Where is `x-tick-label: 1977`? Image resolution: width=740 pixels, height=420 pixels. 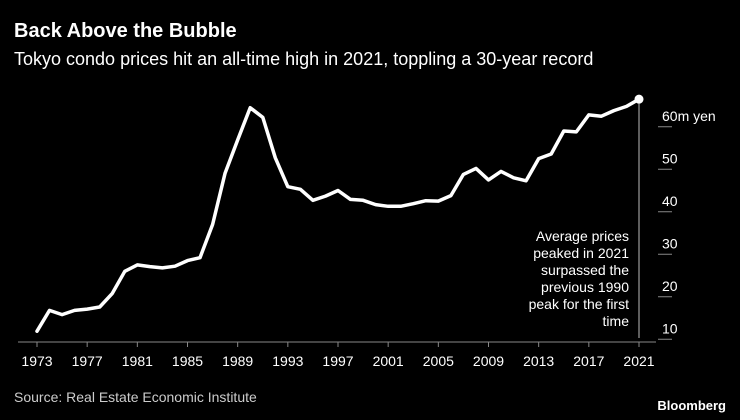 x-tick-label: 1977 is located at coordinates (87, 361).